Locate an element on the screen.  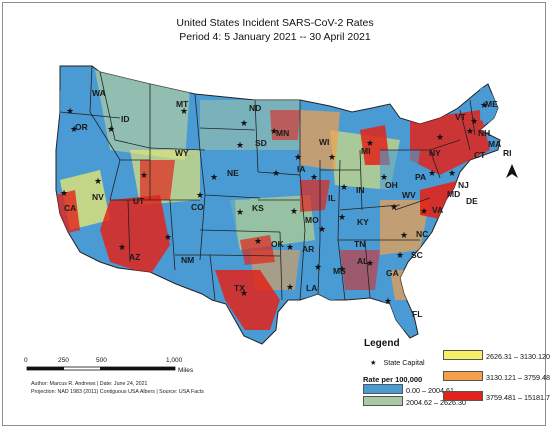
state-label: MD is located at coordinates (454, 194).